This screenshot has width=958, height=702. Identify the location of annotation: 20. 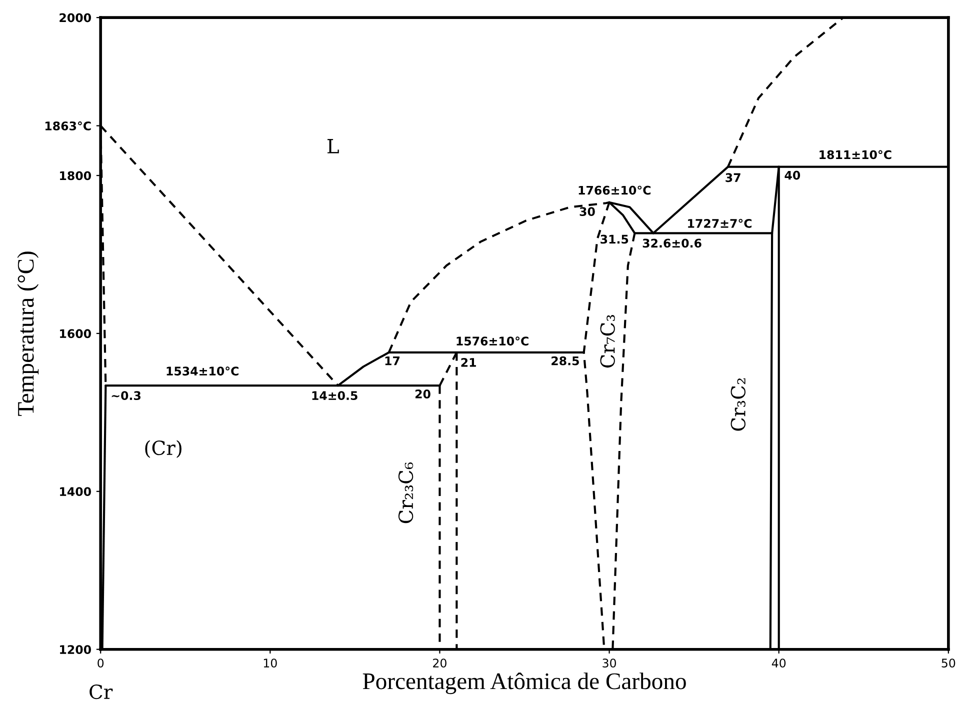
(422, 394).